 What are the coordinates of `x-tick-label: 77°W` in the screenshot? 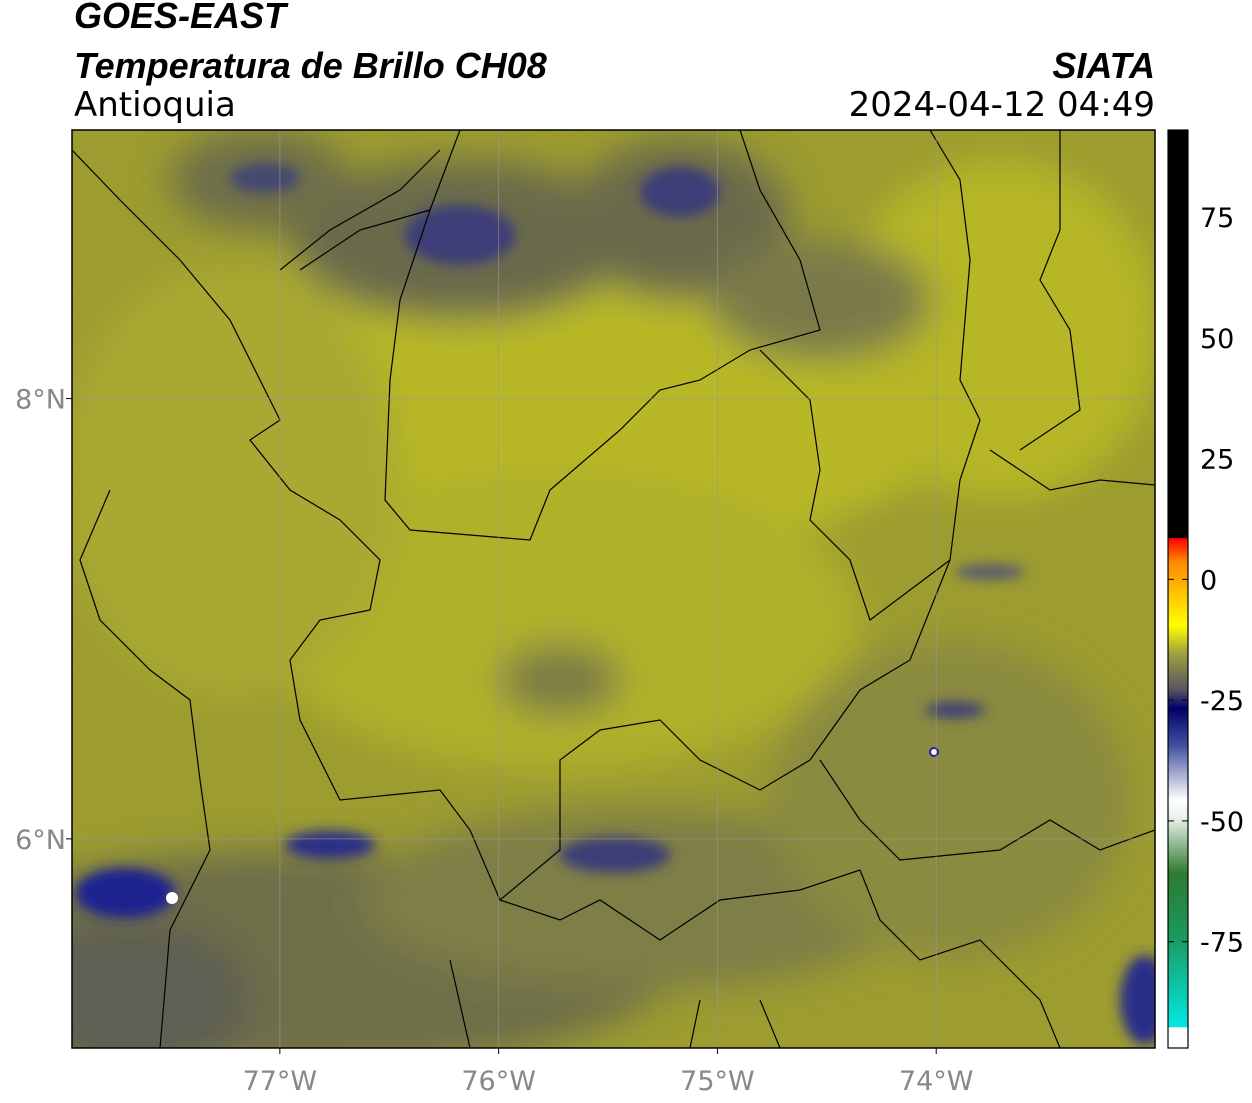 It's located at (280, 1081).